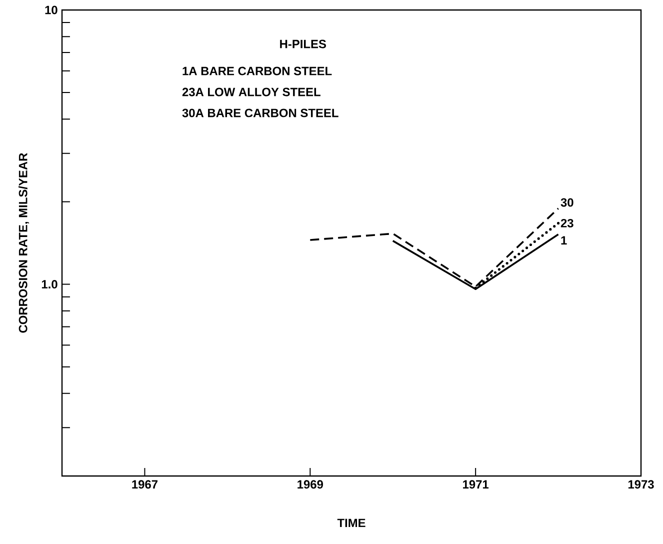 Image resolution: width=663 pixels, height=544 pixels. Describe the element at coordinates (251, 92) in the screenshot. I see `annotation: 23A LOW ALLOY STEEL` at that location.